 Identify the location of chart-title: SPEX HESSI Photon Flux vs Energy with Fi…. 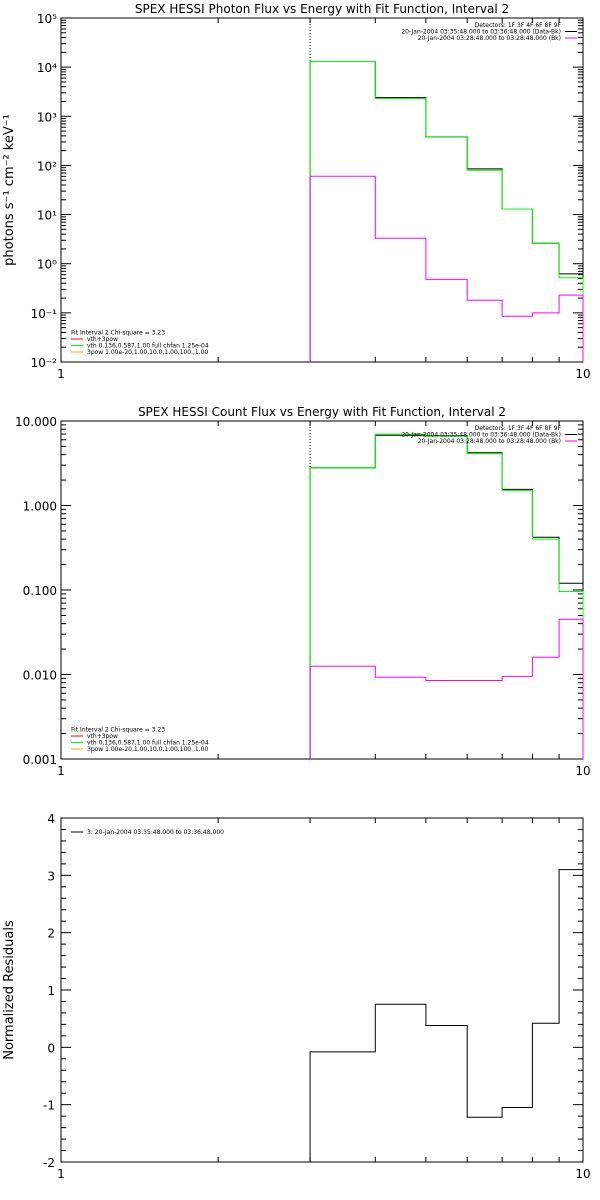
(322, 9).